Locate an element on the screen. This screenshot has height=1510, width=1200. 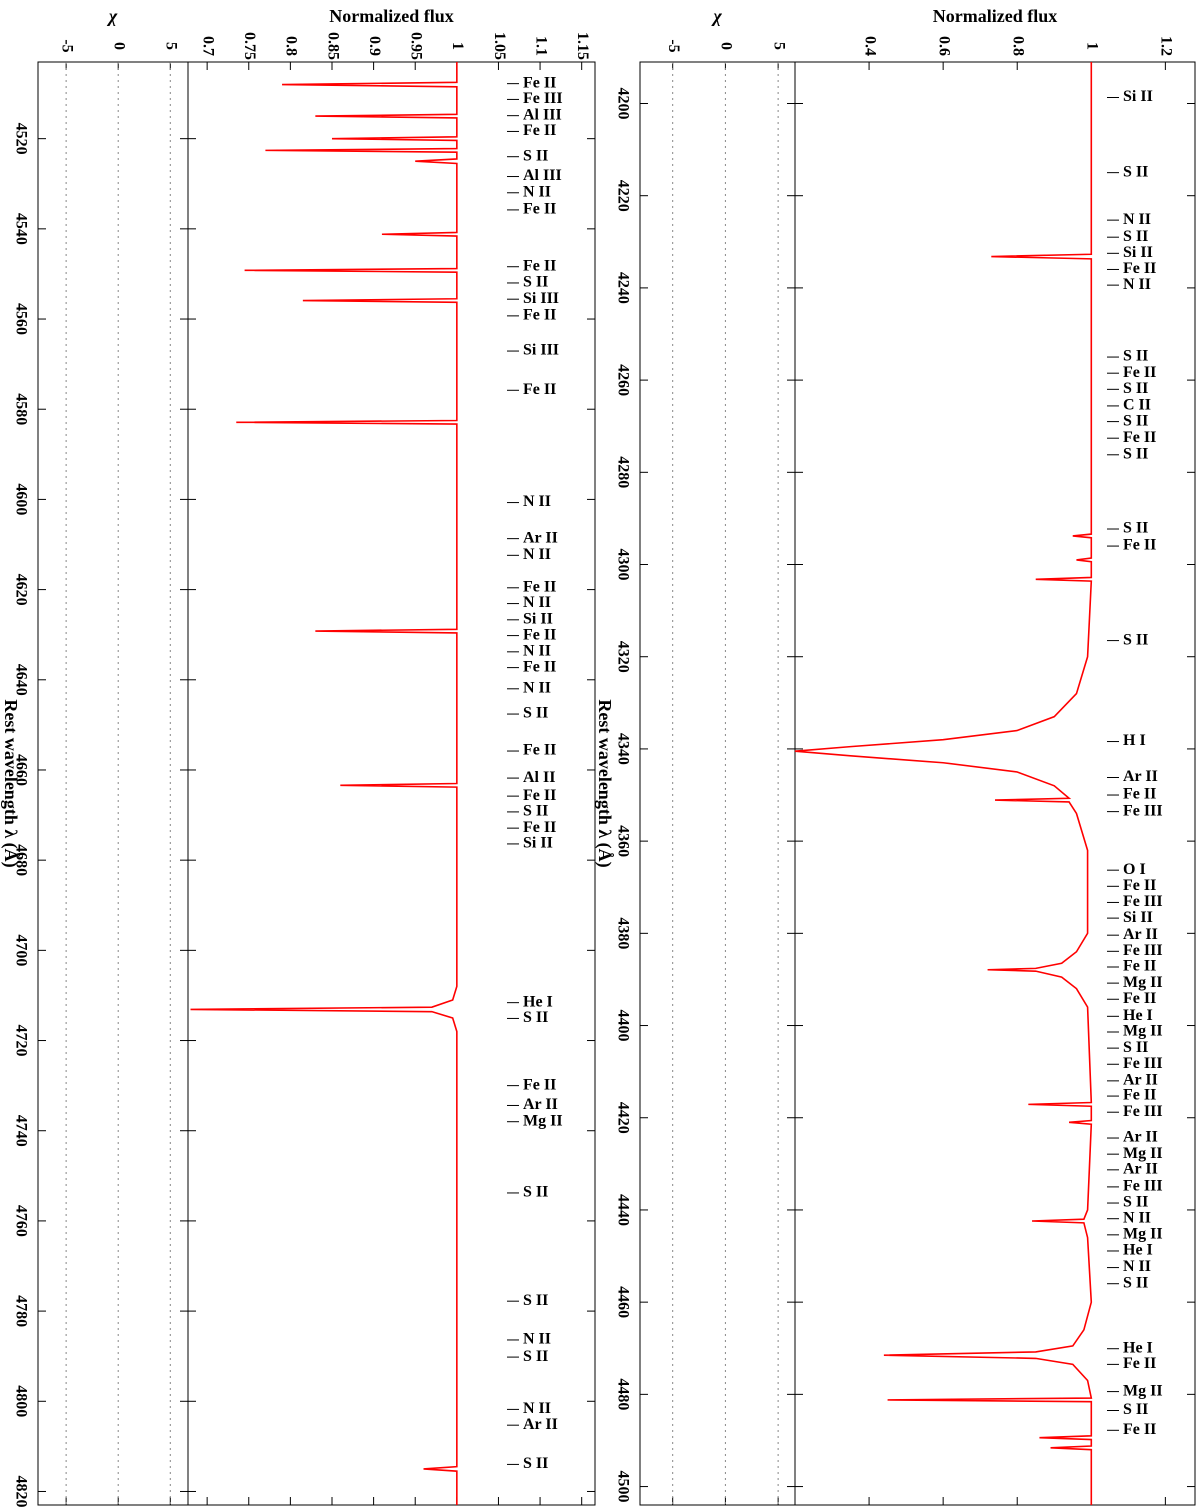
x-tick-label: 4760 is located at coordinates (20, 1221).